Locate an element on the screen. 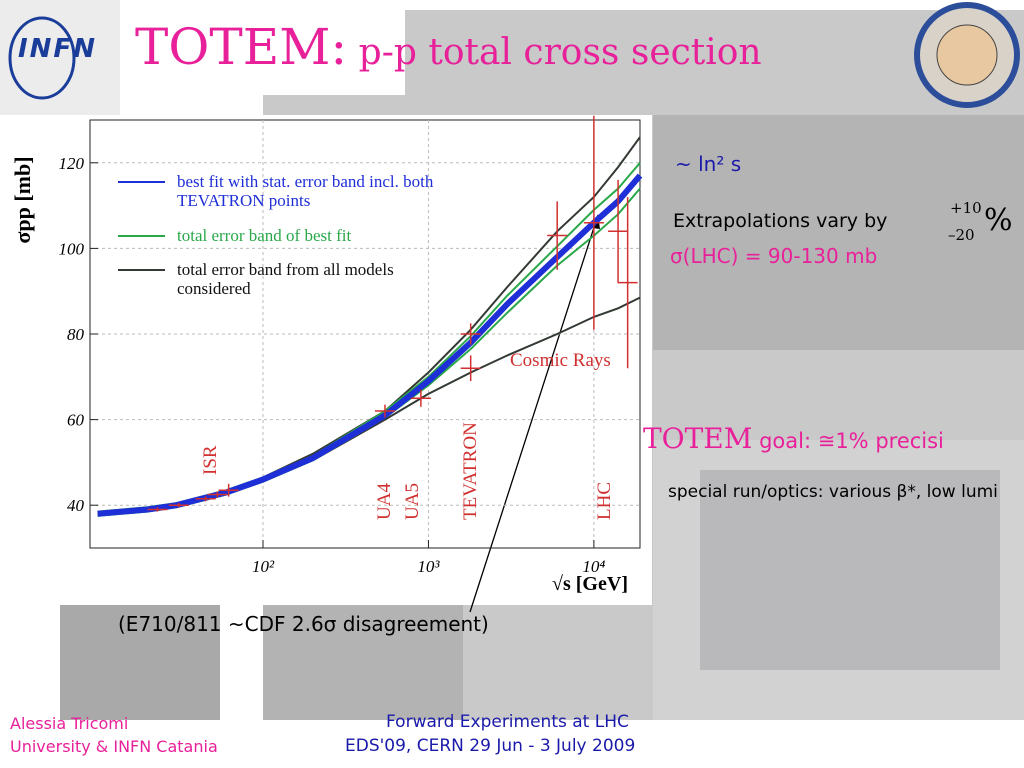 Image resolution: width=1024 pixels, height=768 pixels. goal-name: TOTEM is located at coordinates (698, 438).